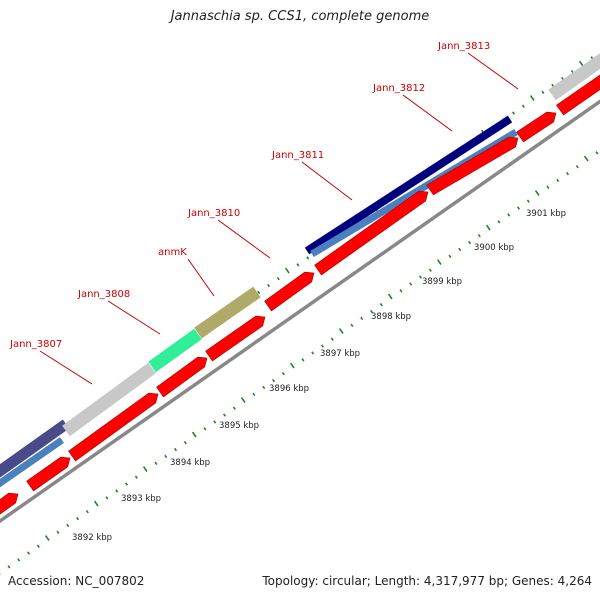  Describe the element at coordinates (300, 16) in the screenshot. I see `map-title: Jannaschia sp. CCS1, complete genome` at that location.